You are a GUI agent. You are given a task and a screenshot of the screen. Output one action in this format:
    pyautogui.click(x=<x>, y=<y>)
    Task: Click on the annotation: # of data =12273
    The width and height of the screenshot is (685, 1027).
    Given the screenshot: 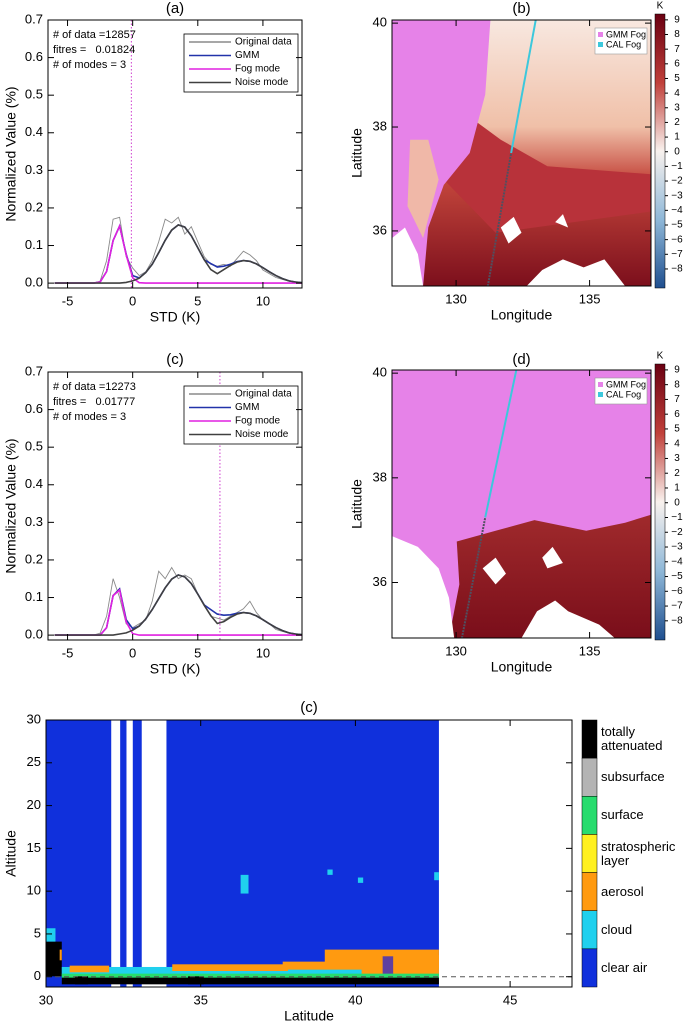 What is the action you would take?
    pyautogui.click(x=94, y=387)
    